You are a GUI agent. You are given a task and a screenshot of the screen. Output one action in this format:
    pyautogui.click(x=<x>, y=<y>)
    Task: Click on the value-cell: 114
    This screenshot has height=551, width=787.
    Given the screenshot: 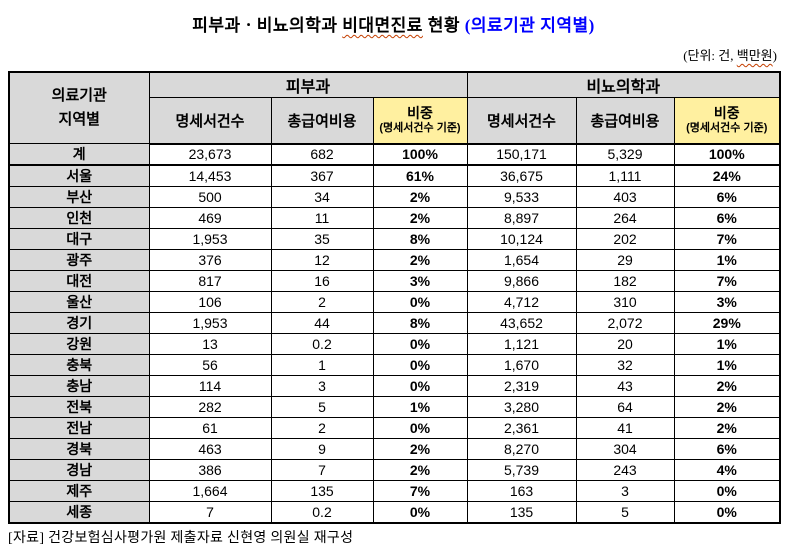 What is the action you would take?
    pyautogui.click(x=210, y=386)
    